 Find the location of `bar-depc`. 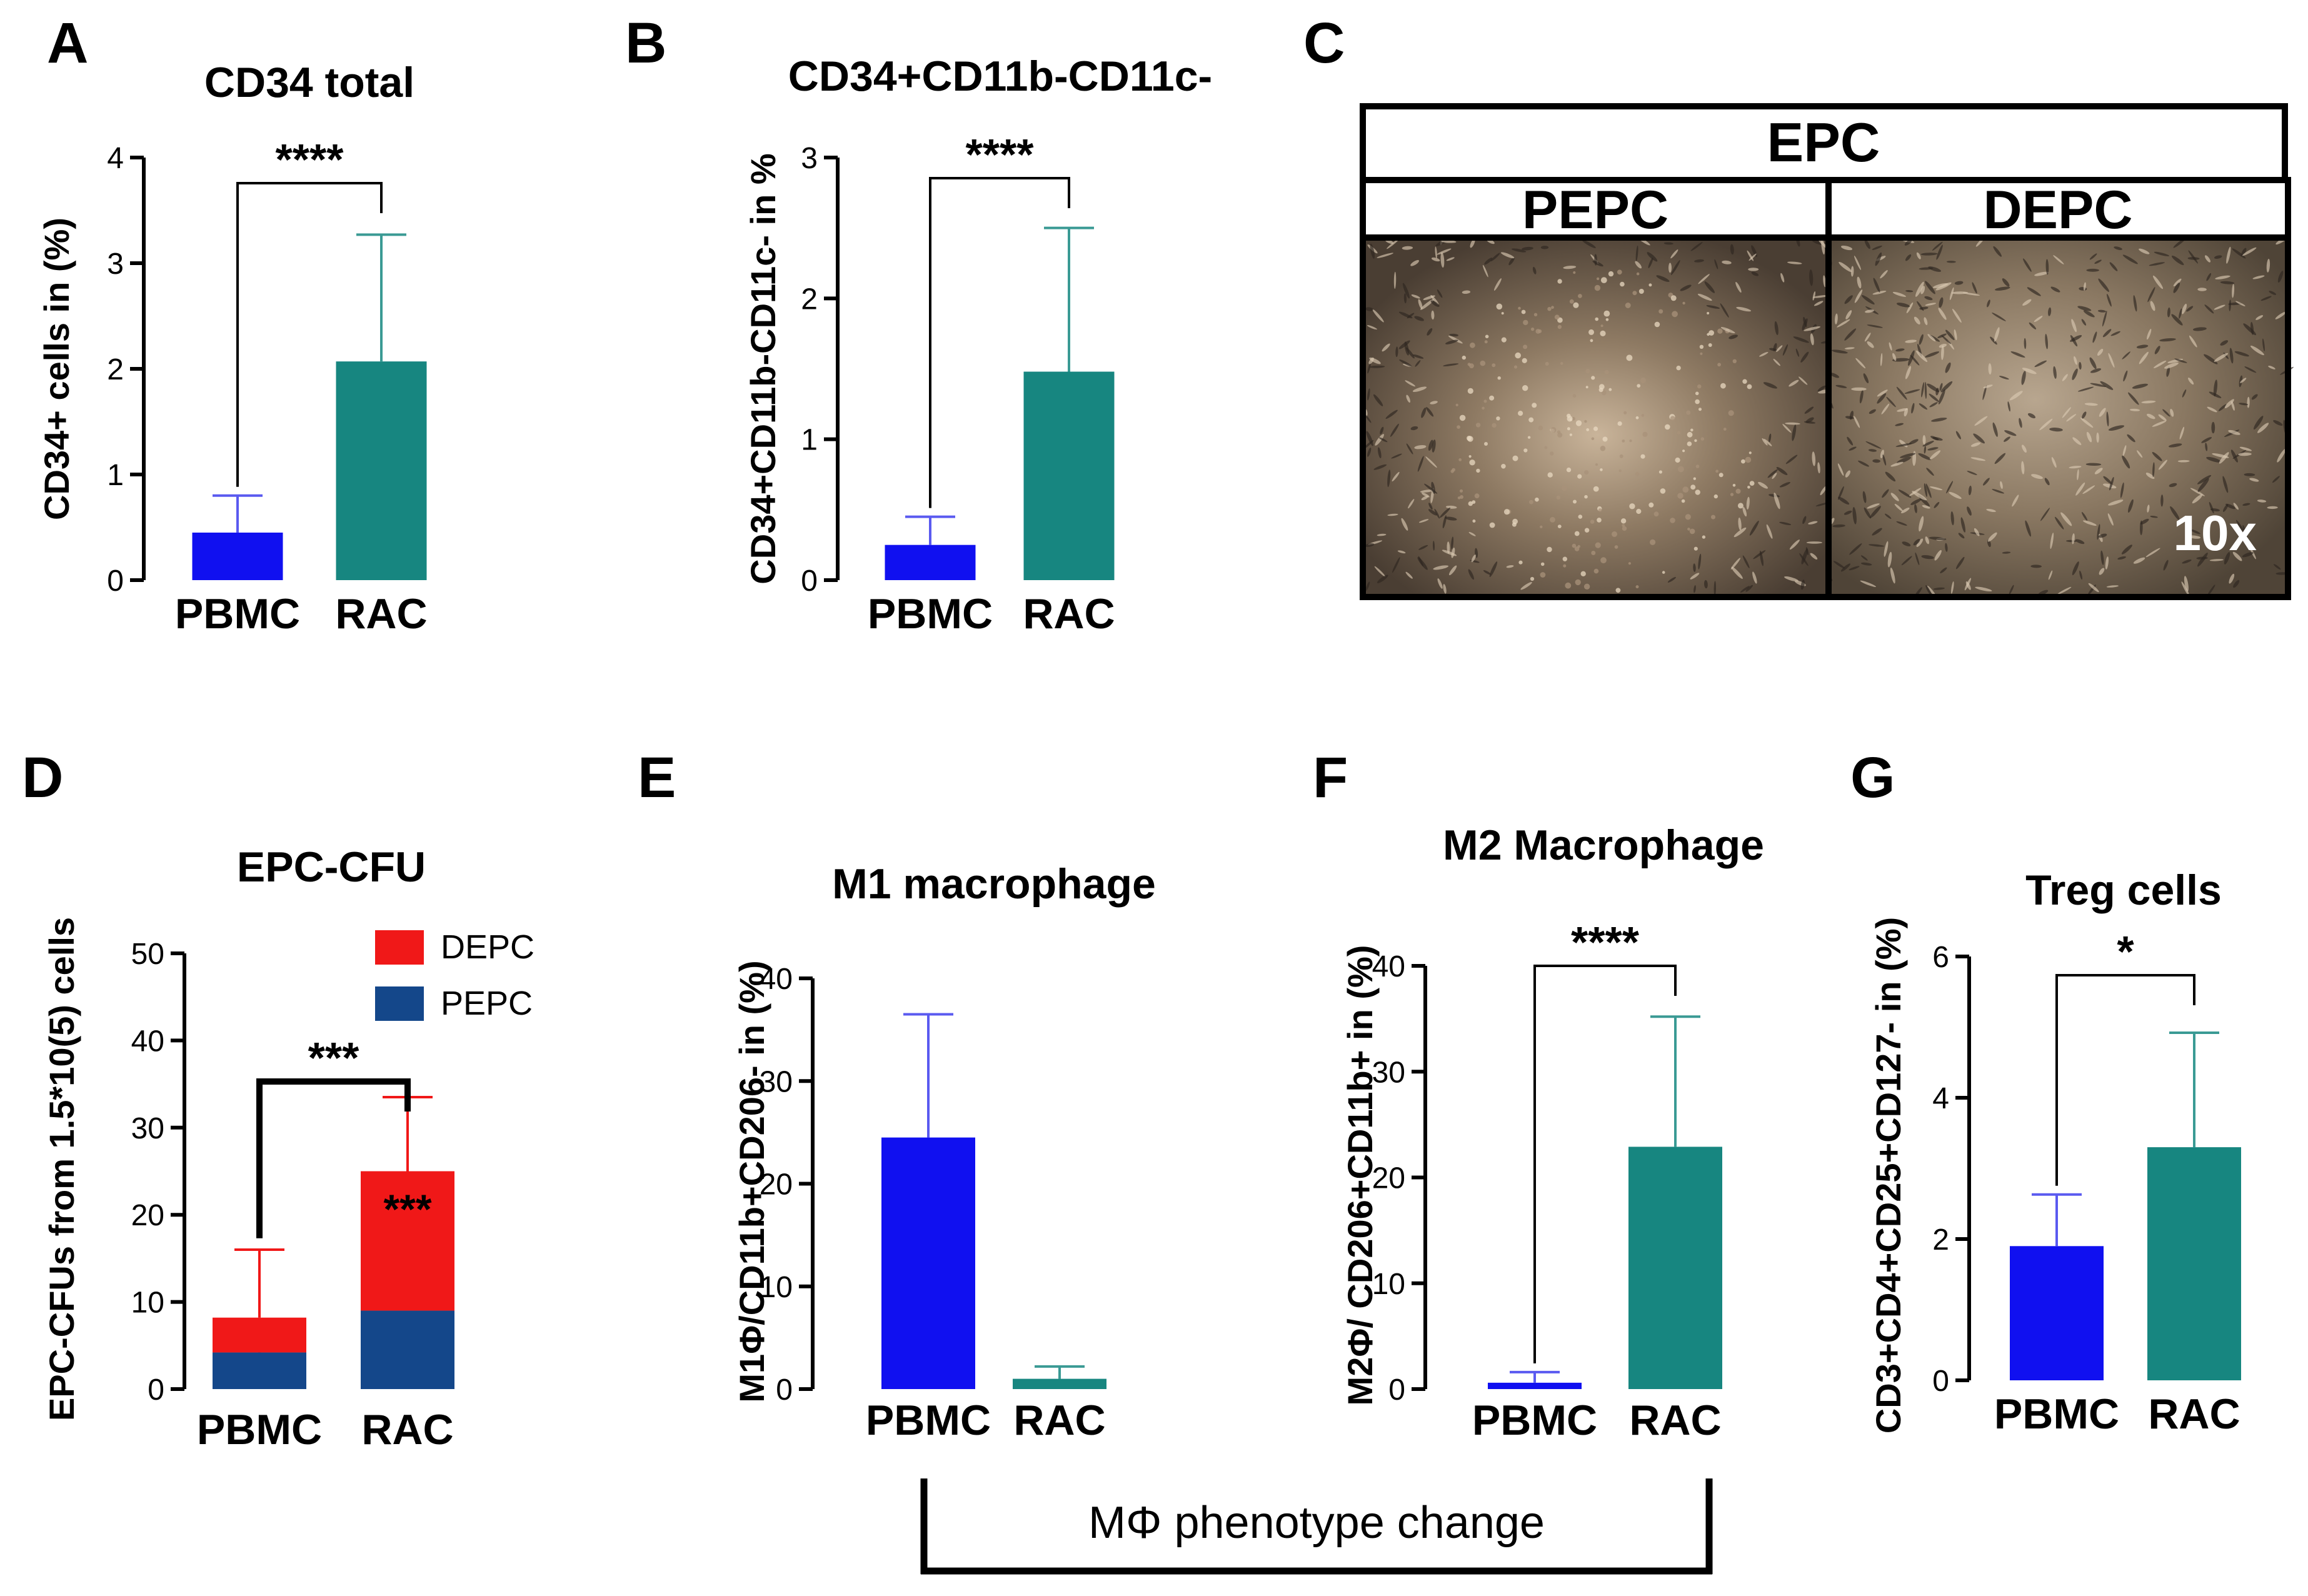

bar-depc is located at coordinates (407, 1241).